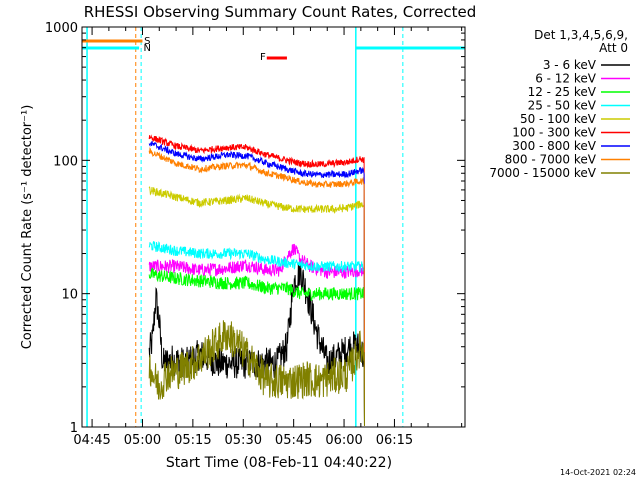 This screenshot has width=640, height=480. Describe the element at coordinates (69, 295) in the screenshot. I see `y-tick-label-1: 10` at that location.